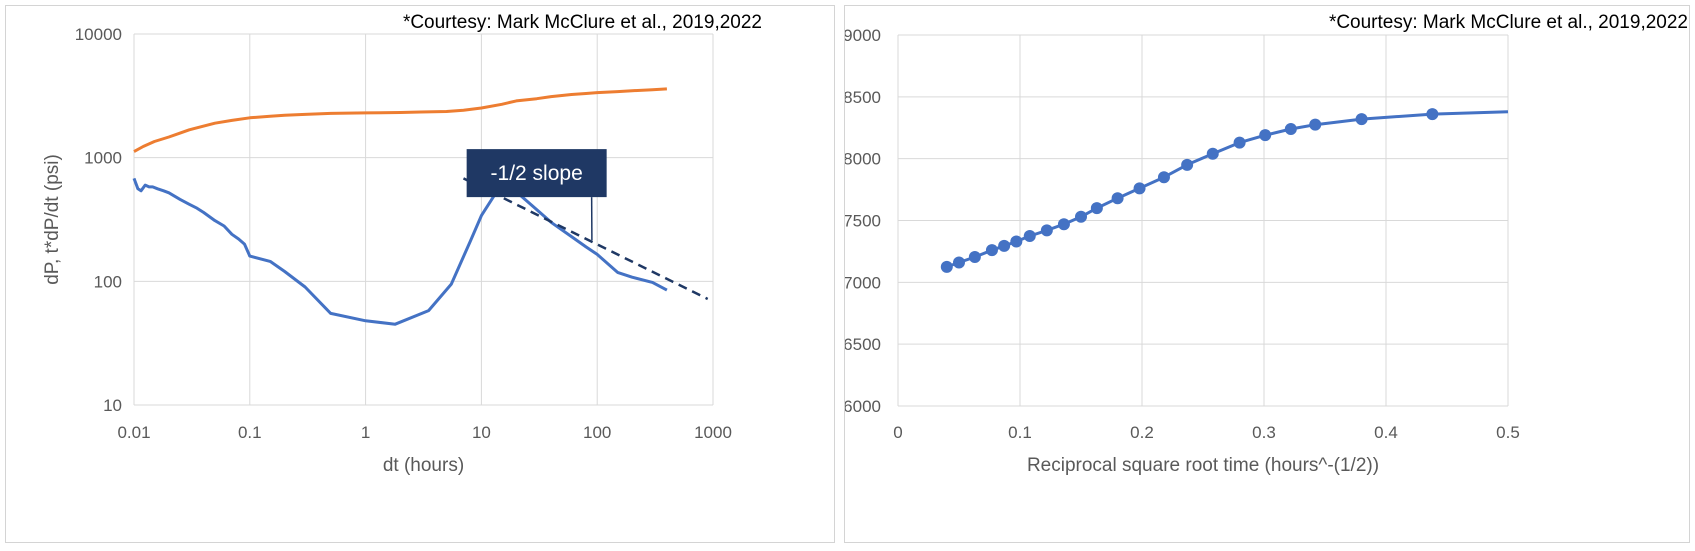 Image resolution: width=1695 pixels, height=551 pixels. Describe the element at coordinates (863, 159) in the screenshot. I see `y-tick-label: 8000` at that location.